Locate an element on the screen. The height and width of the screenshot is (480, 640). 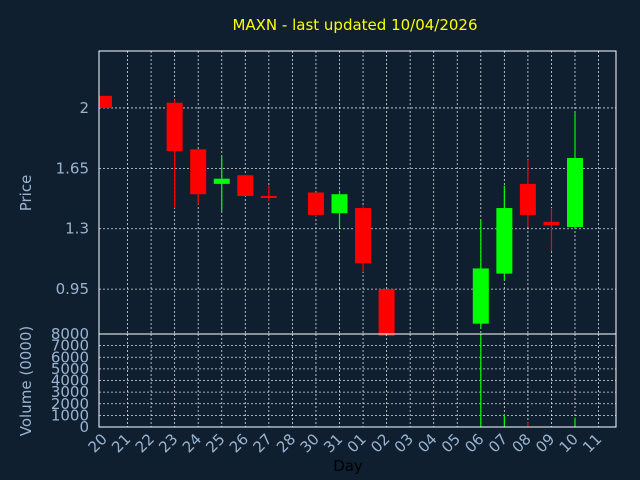
x-tick-label: 30 is located at coordinates (310, 443).